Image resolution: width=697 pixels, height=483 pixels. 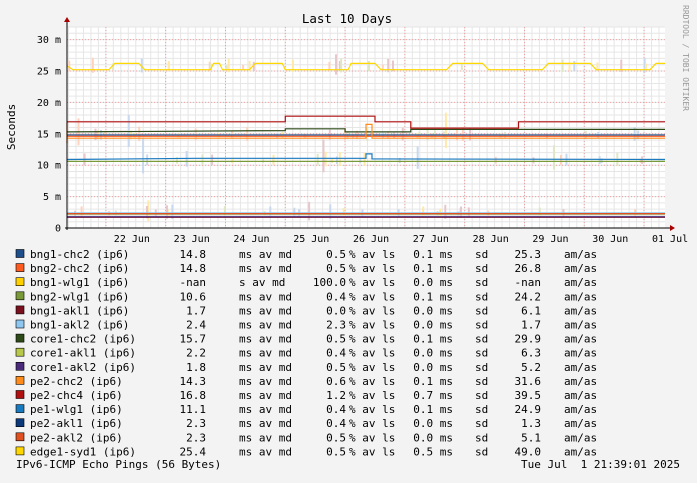 What do you see at coordinates (685, 58) in the screenshot?
I see `rrdtool-watermark: RRDTOOL / TOBI OETIKER` at bounding box center [685, 58].